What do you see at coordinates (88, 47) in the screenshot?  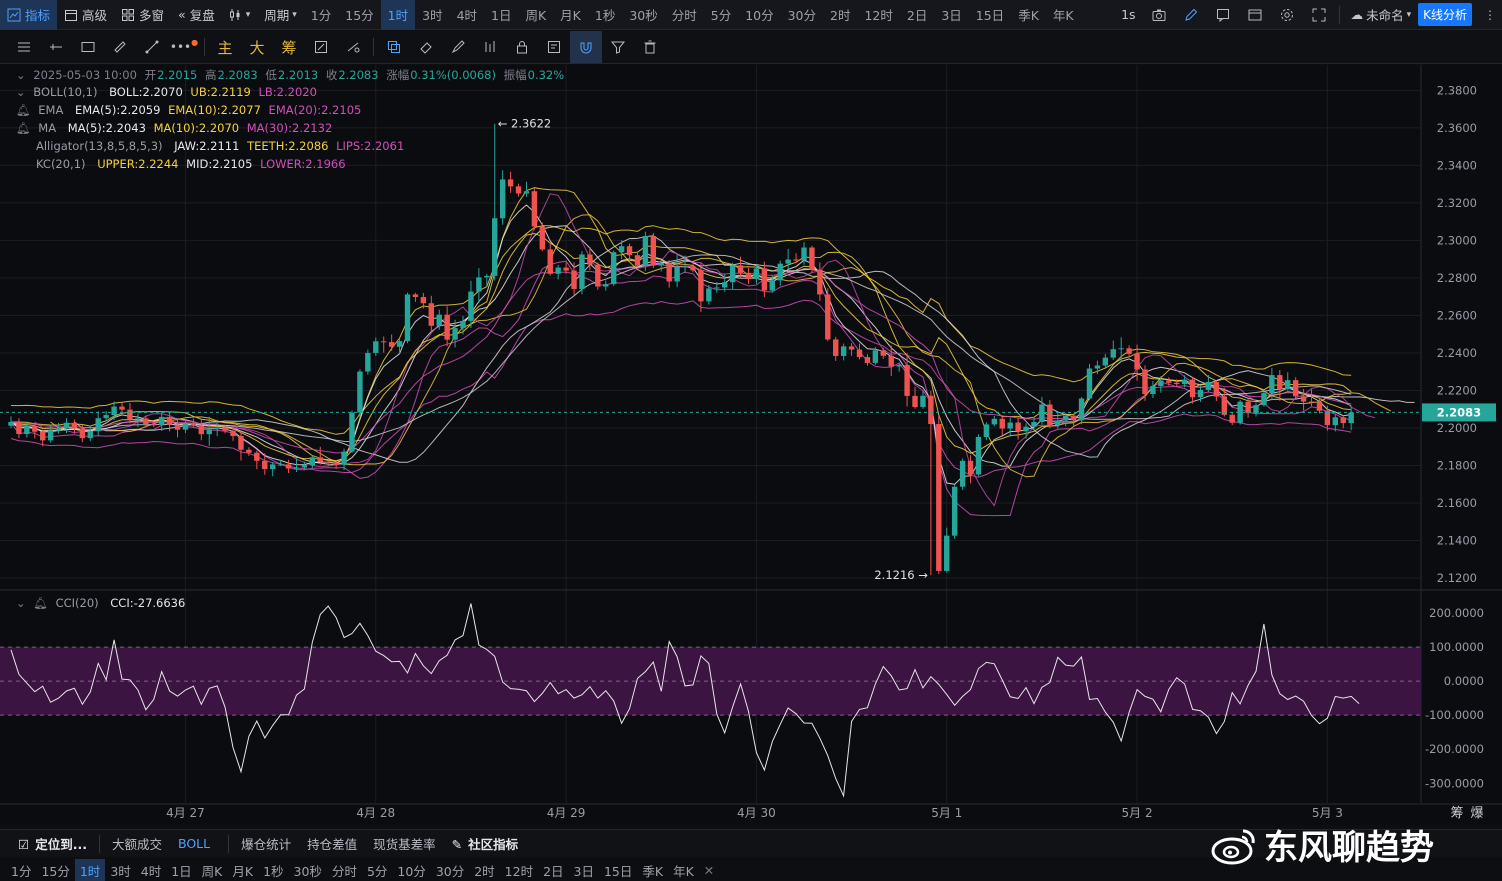 I see `rectangle-icon` at bounding box center [88, 47].